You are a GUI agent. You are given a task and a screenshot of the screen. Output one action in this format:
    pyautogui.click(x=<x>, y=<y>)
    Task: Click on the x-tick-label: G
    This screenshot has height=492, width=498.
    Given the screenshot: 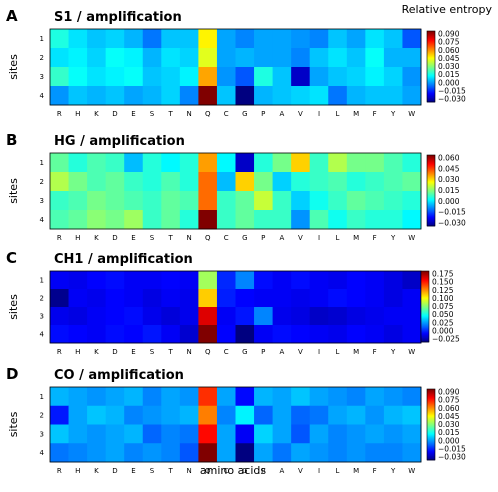 What is the action you would take?
    pyautogui.click(x=244, y=114)
    